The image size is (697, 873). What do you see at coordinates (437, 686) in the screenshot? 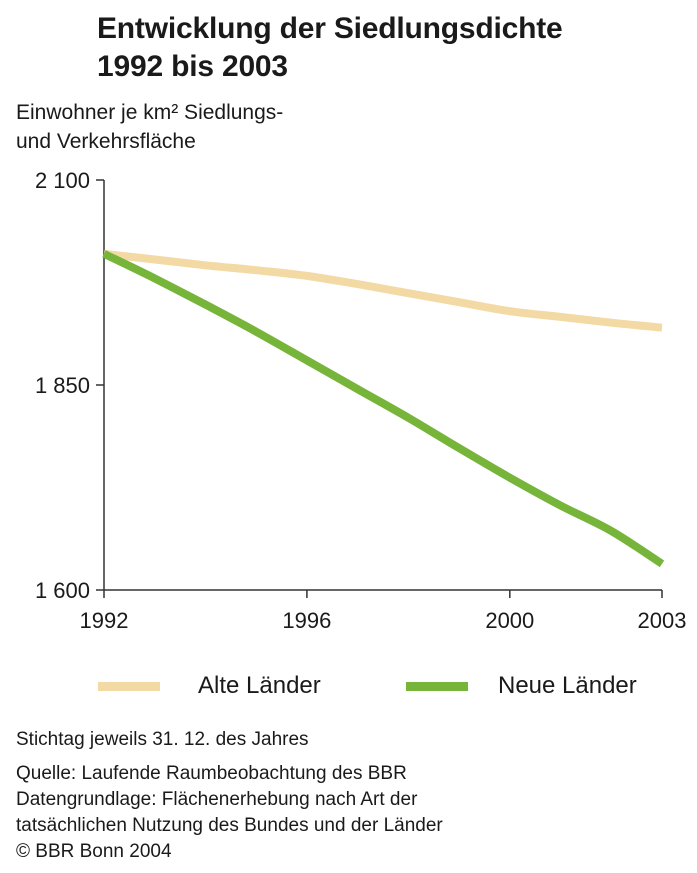
I see `legend-swatch-neue-laender` at bounding box center [437, 686].